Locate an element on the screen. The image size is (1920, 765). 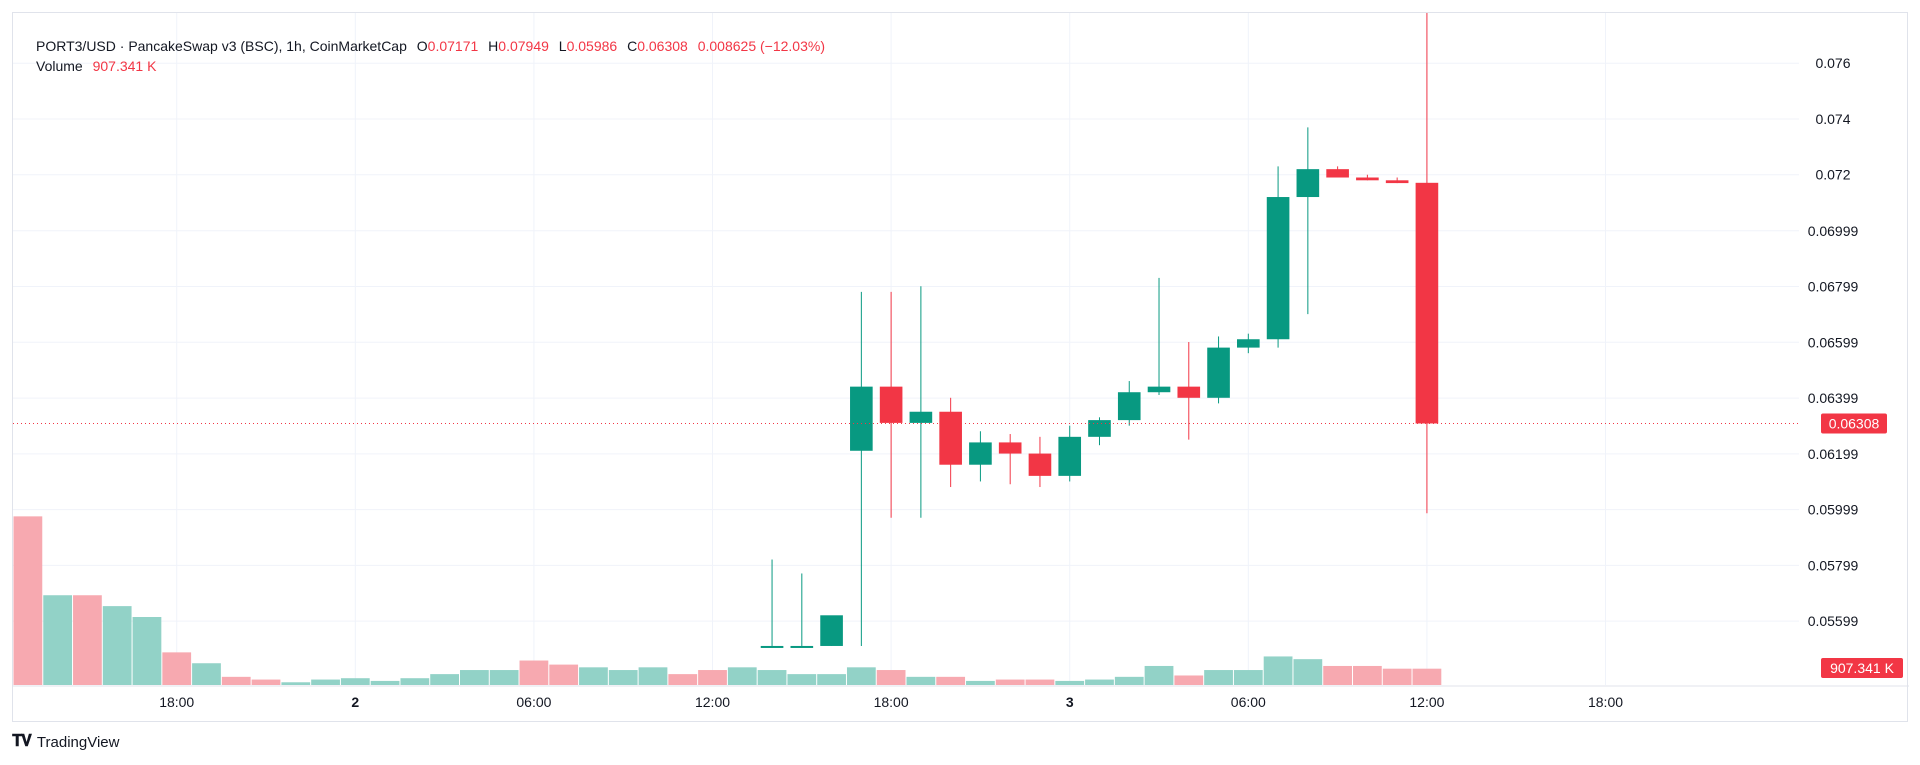
legend-volume-row: Volume 907.341 K is located at coordinates (430, 66).